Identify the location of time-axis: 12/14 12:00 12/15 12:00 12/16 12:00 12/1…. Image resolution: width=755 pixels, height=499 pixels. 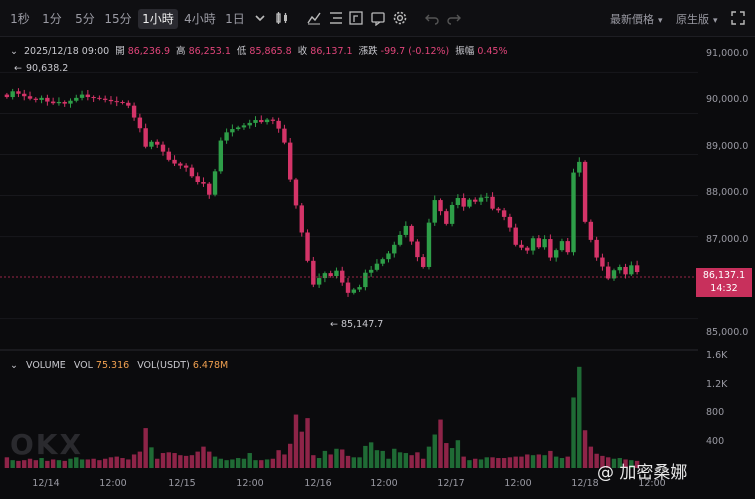
(348, 483).